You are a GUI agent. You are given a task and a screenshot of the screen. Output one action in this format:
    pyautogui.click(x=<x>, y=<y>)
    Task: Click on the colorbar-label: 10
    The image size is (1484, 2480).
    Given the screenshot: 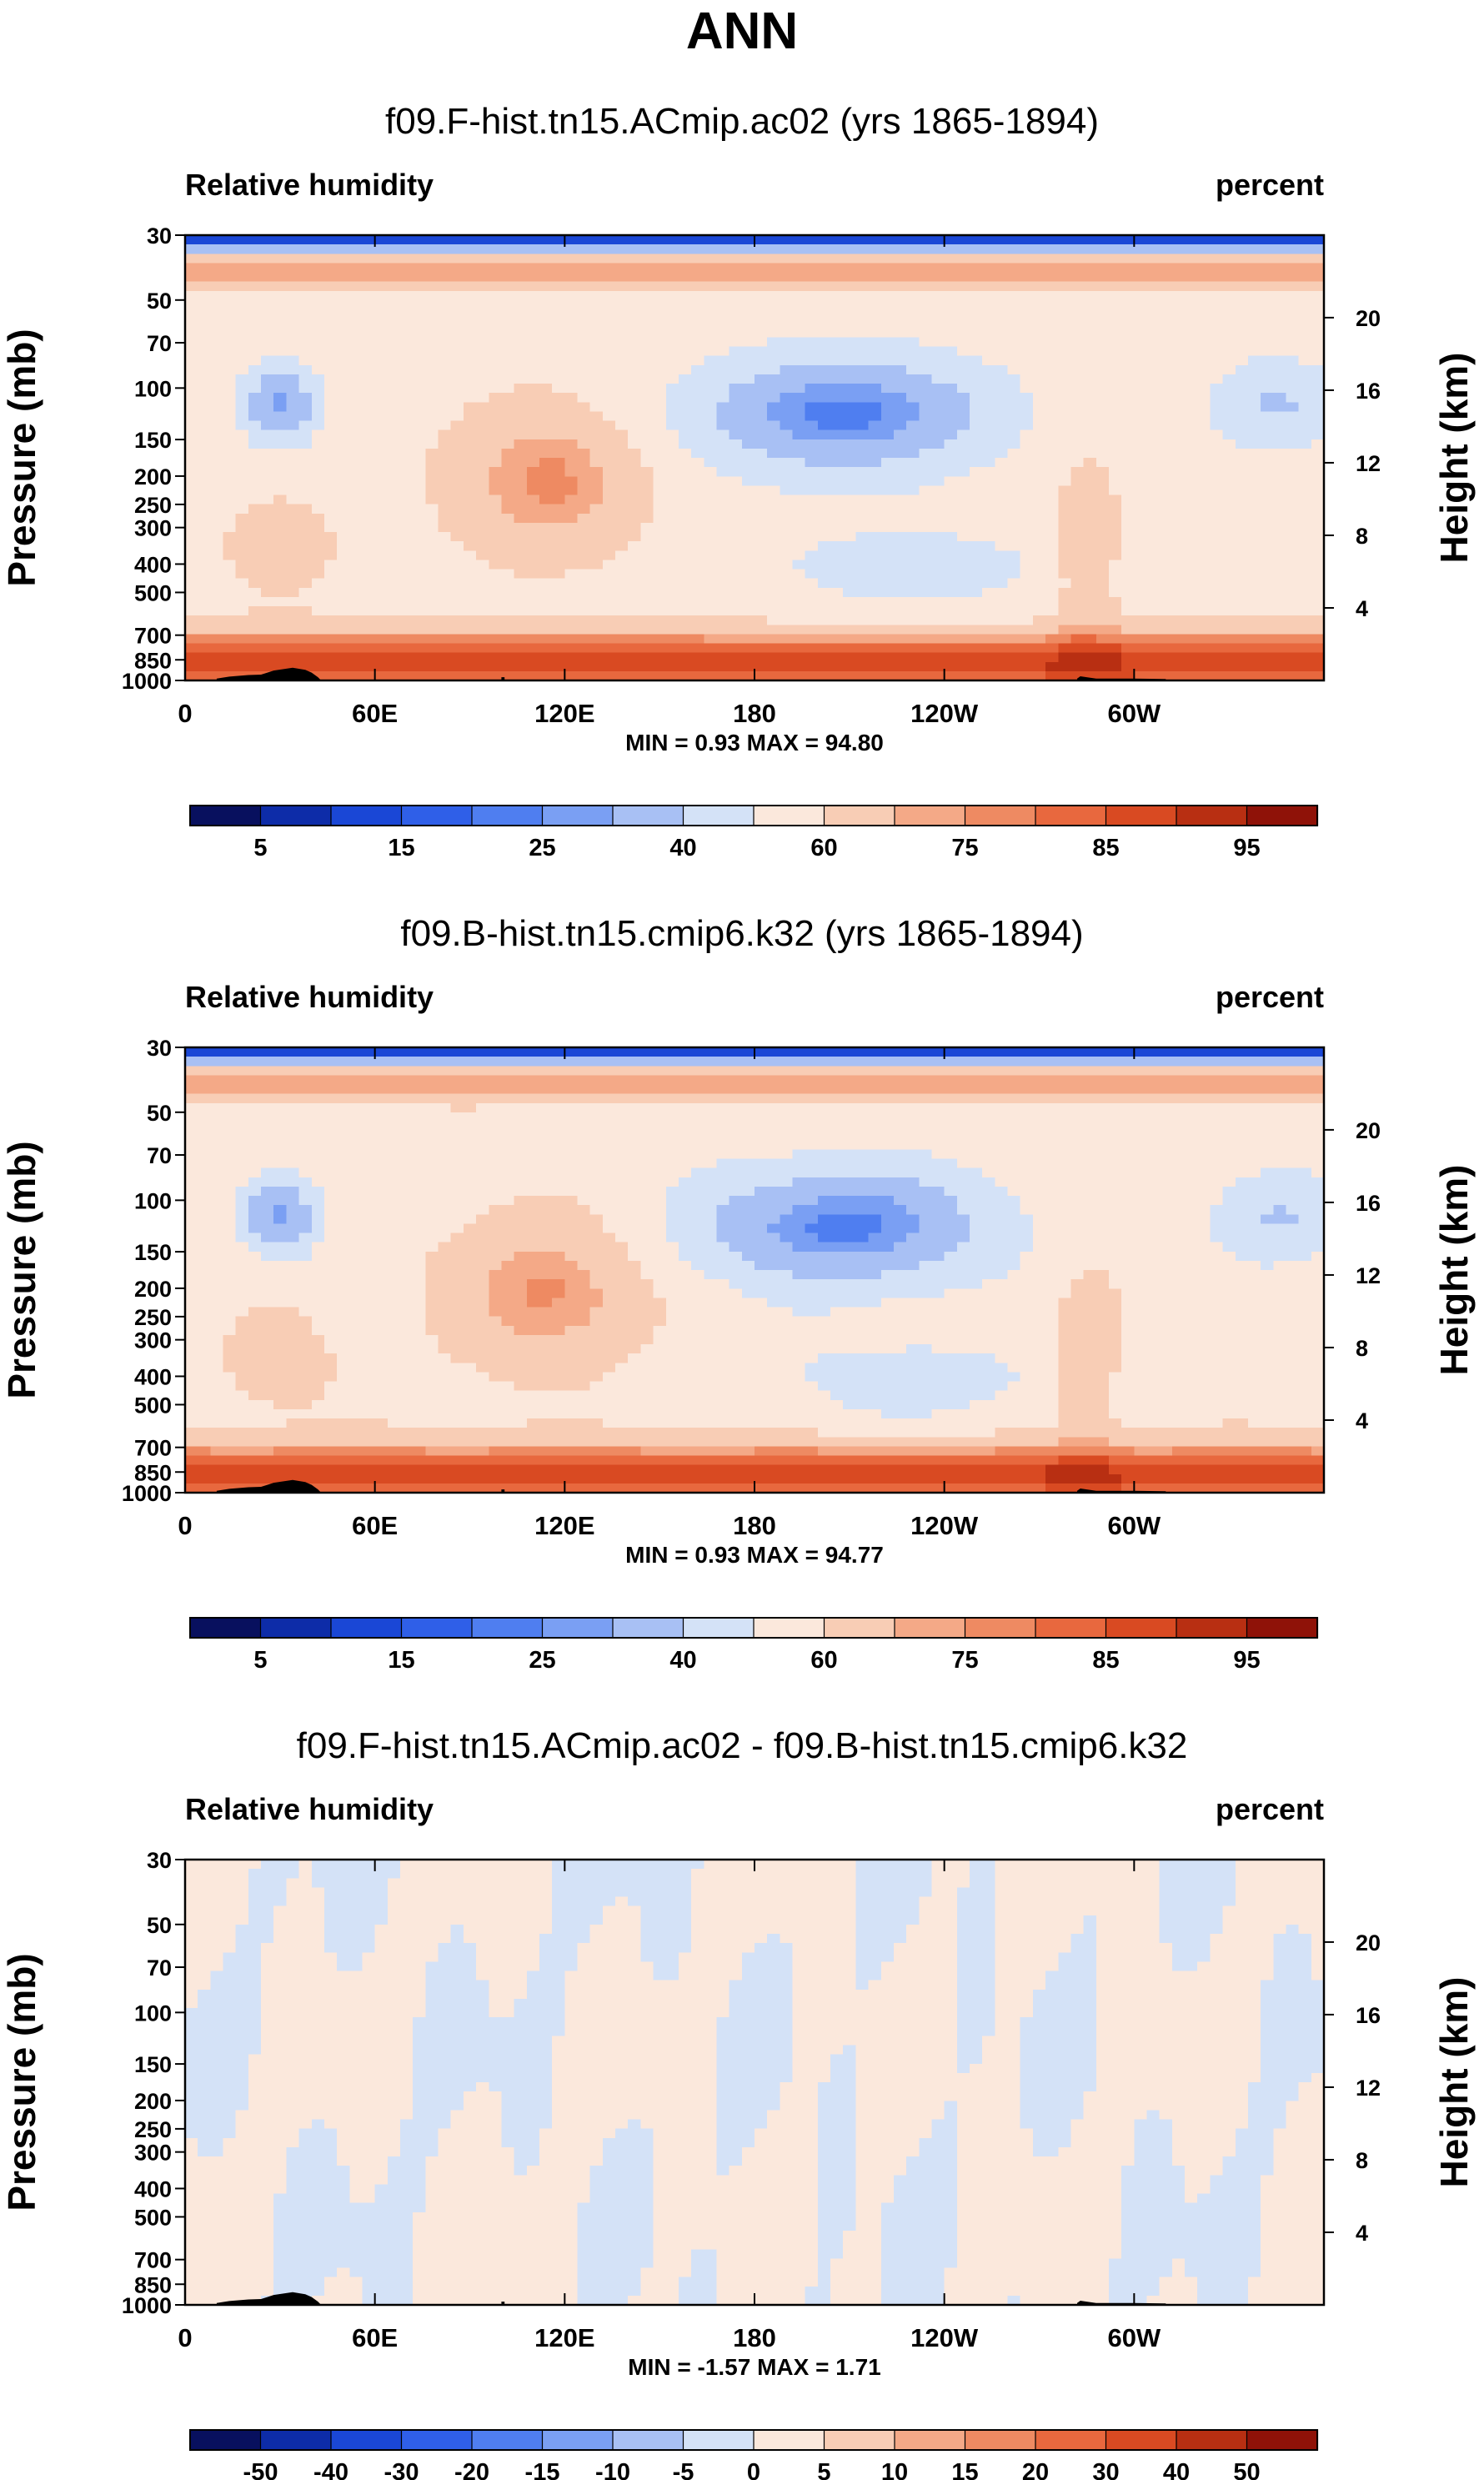 What is the action you would take?
    pyautogui.click(x=894, y=2469)
    